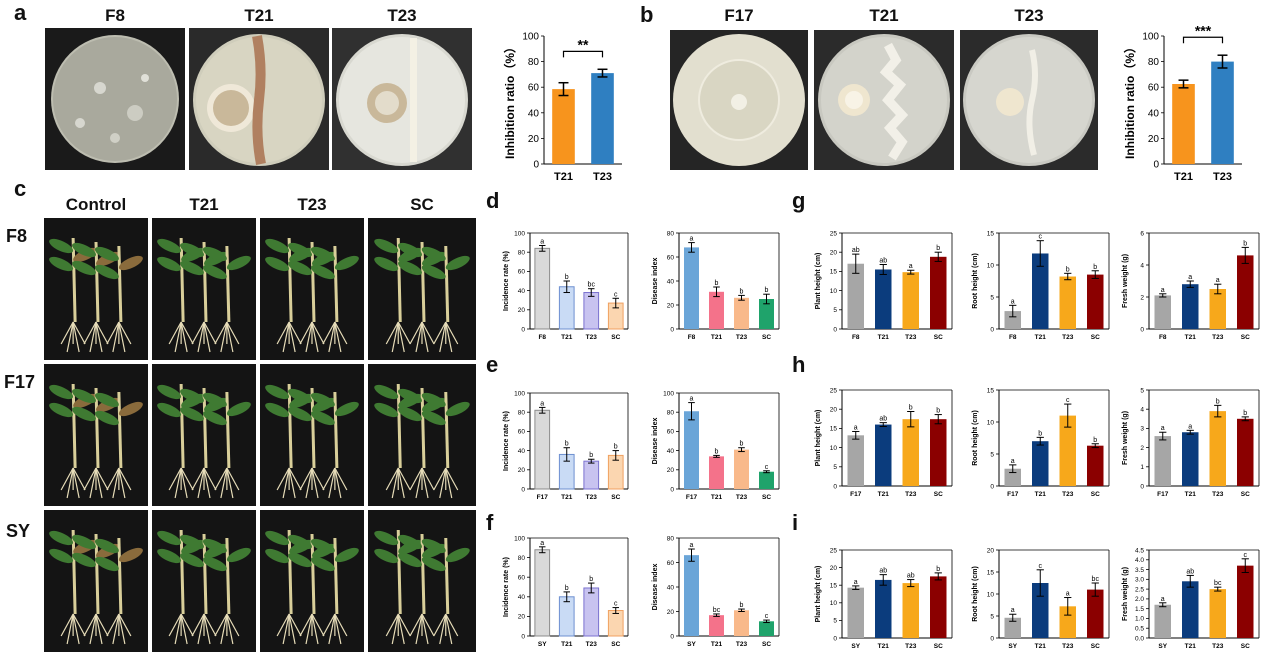 The width and height of the screenshot is (1268, 659). I want to click on panel-letter-f: f, so click(490, 522).